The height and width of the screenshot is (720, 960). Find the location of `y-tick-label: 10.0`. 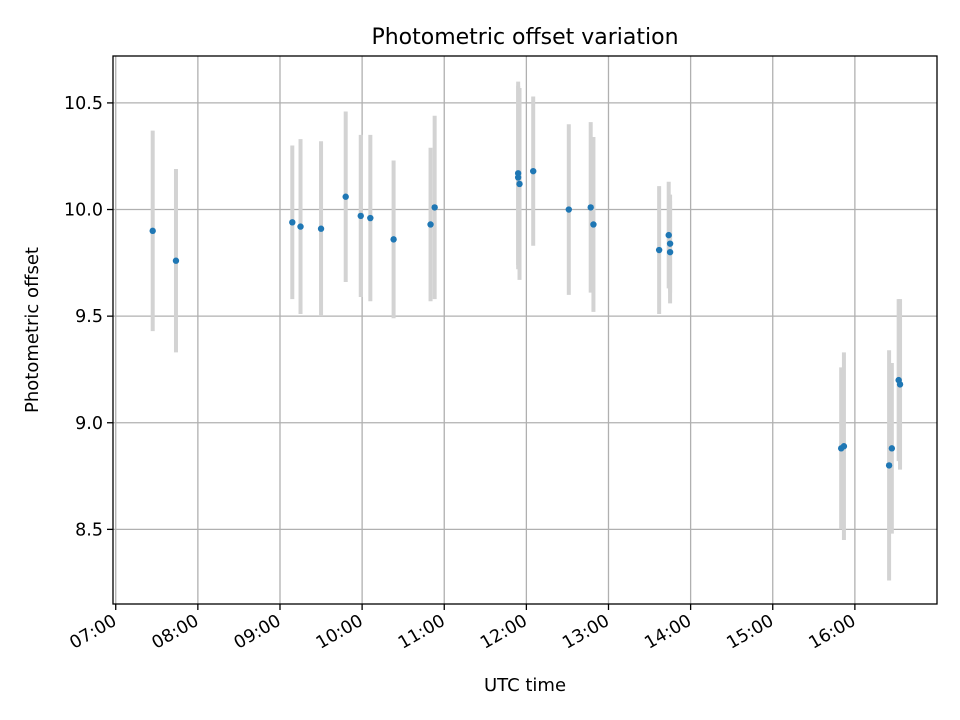

y-tick-label: 10.0 is located at coordinates (83, 211).